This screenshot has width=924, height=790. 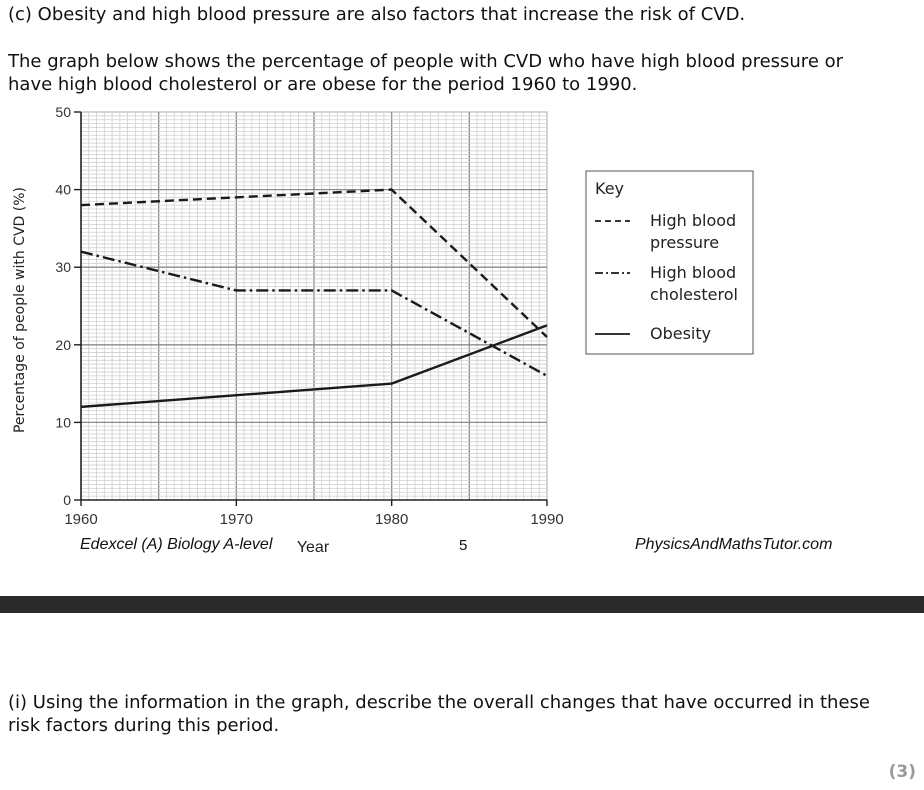 I want to click on x-tick-label: 1960, so click(x=80, y=519).